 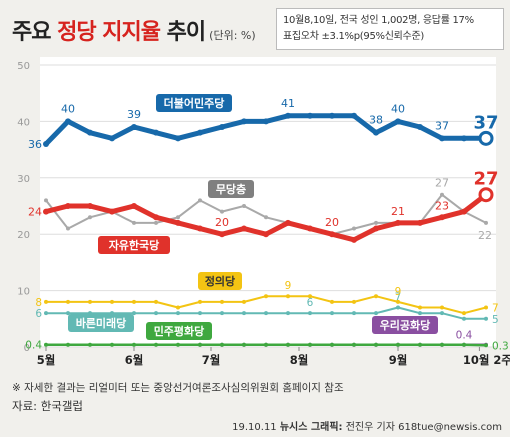 What do you see at coordinates (378, 20) in the screenshot?
I see `survey-info-line-1: 10월8,10일, 전국 성인 1,002명, 응답률 17%` at bounding box center [378, 20].